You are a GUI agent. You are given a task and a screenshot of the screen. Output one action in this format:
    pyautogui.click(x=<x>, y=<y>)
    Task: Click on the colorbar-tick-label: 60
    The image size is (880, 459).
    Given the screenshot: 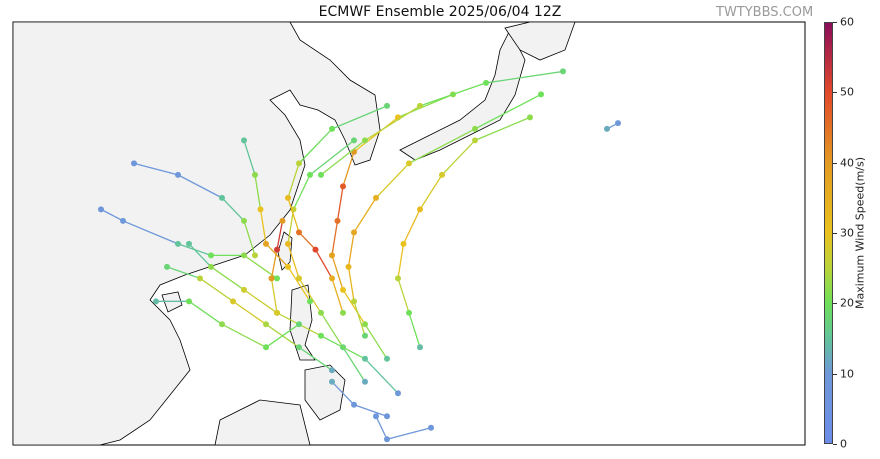 What is the action you would take?
    pyautogui.click(x=847, y=22)
    